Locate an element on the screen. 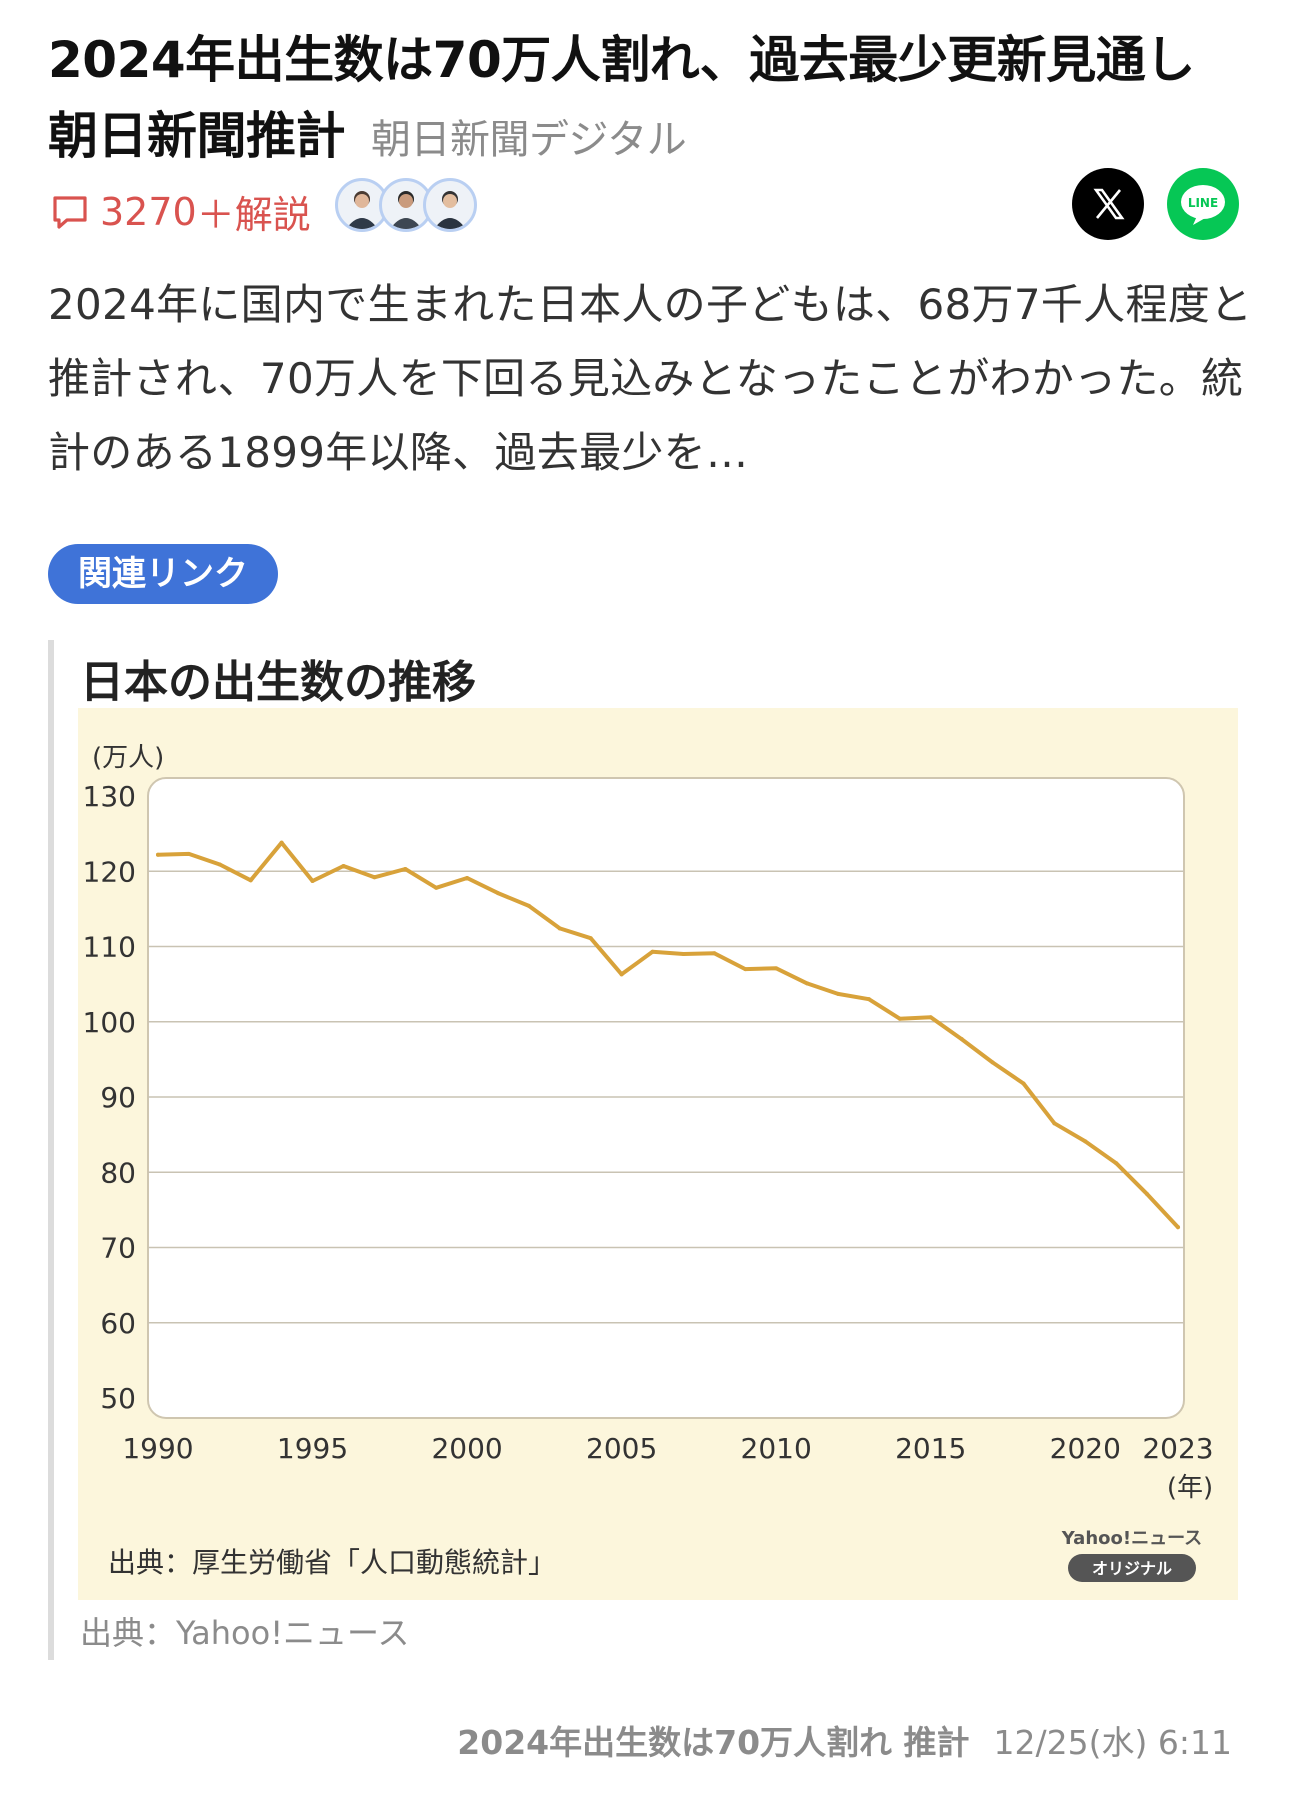 The height and width of the screenshot is (1794, 1290). x-tick-label: 2015 is located at coordinates (930, 1448).